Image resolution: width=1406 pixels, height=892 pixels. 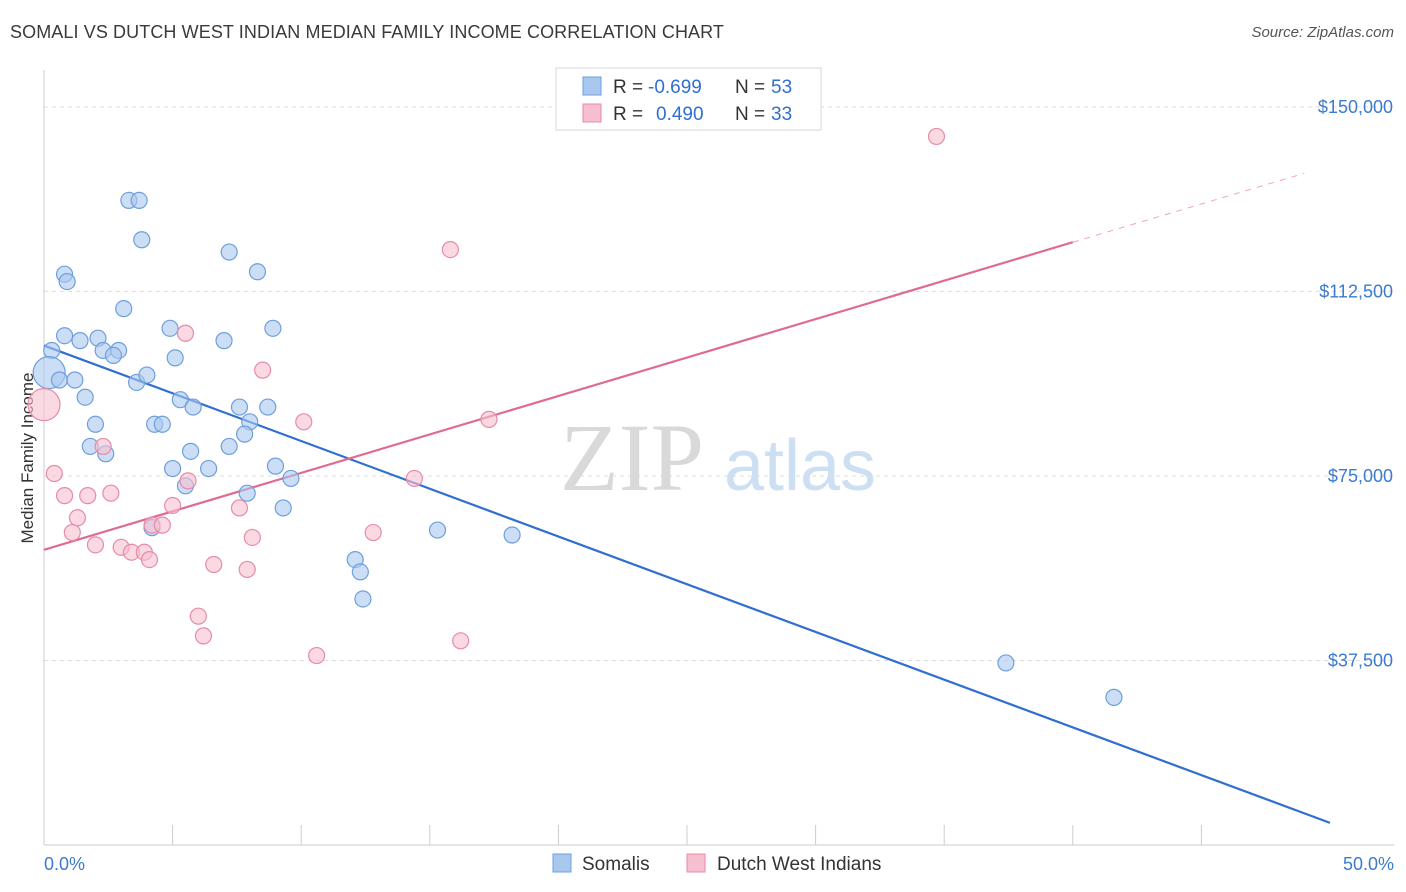 I want to click on x-ticks, so click(x=687, y=835).